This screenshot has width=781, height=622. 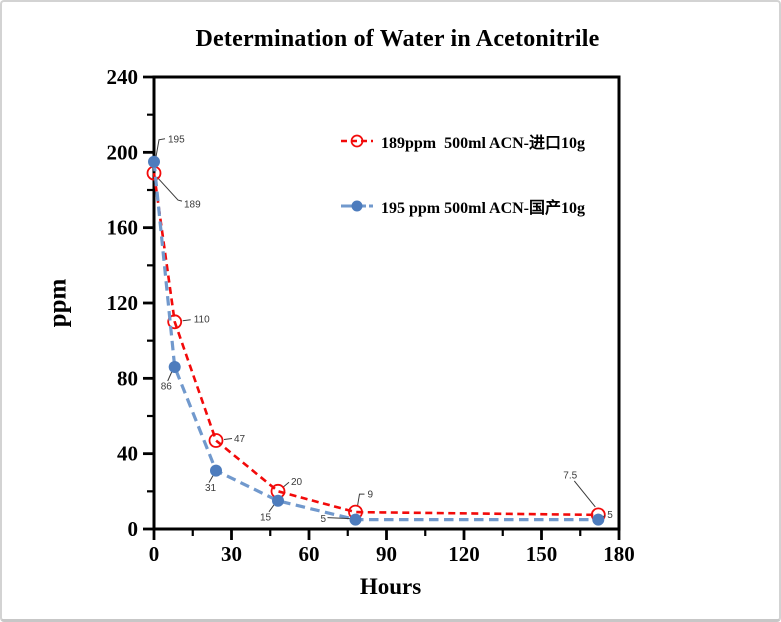 I want to click on legend-label-imported: 189ppm 500ml ACN-进口10g, so click(x=483, y=143).